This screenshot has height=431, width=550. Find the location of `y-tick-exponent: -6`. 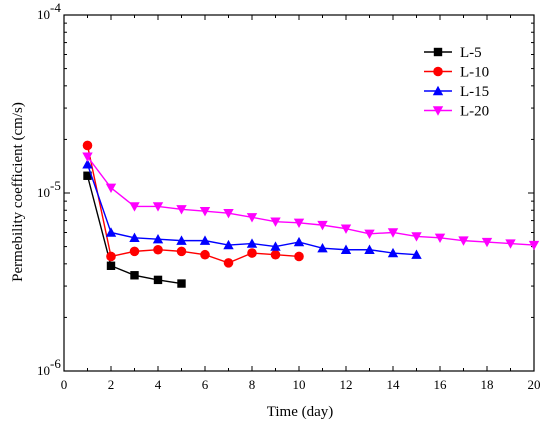

y-tick-exponent: -6 is located at coordinates (55, 363).